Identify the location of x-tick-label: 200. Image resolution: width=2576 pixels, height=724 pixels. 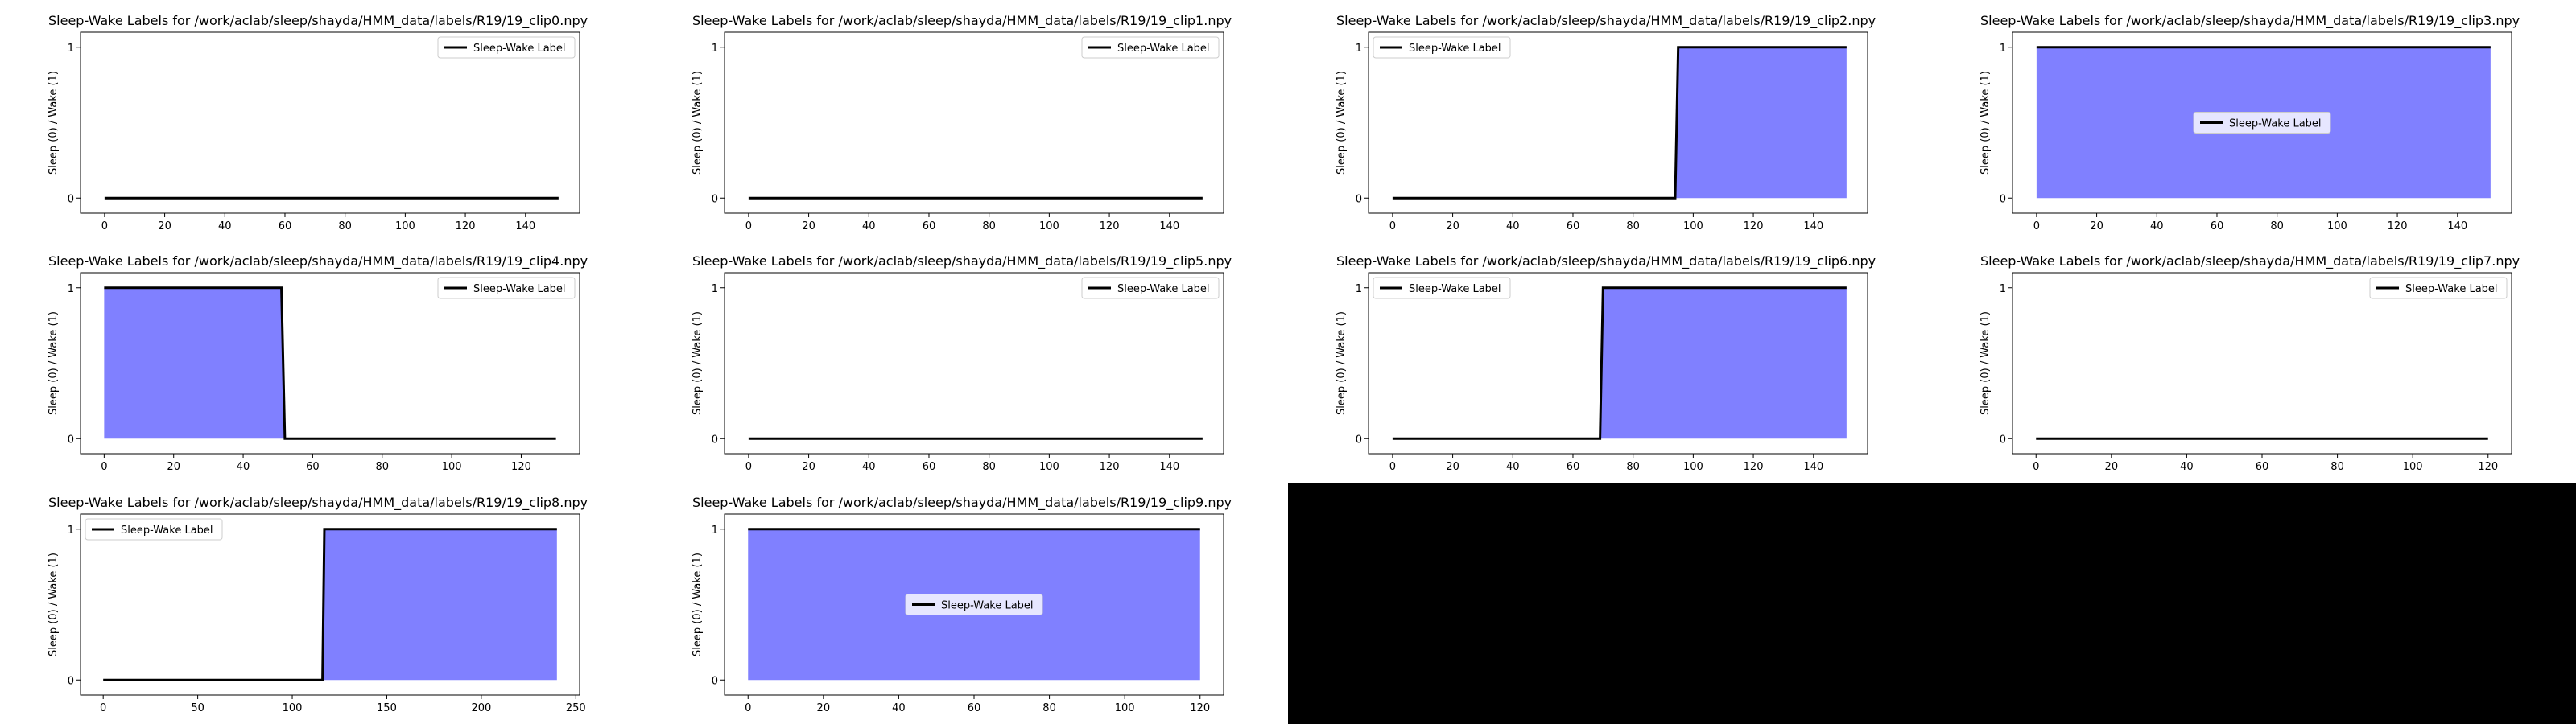
(481, 708).